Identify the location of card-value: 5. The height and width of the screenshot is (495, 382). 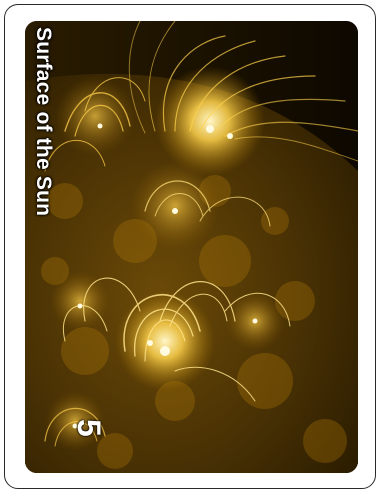
(89, 428).